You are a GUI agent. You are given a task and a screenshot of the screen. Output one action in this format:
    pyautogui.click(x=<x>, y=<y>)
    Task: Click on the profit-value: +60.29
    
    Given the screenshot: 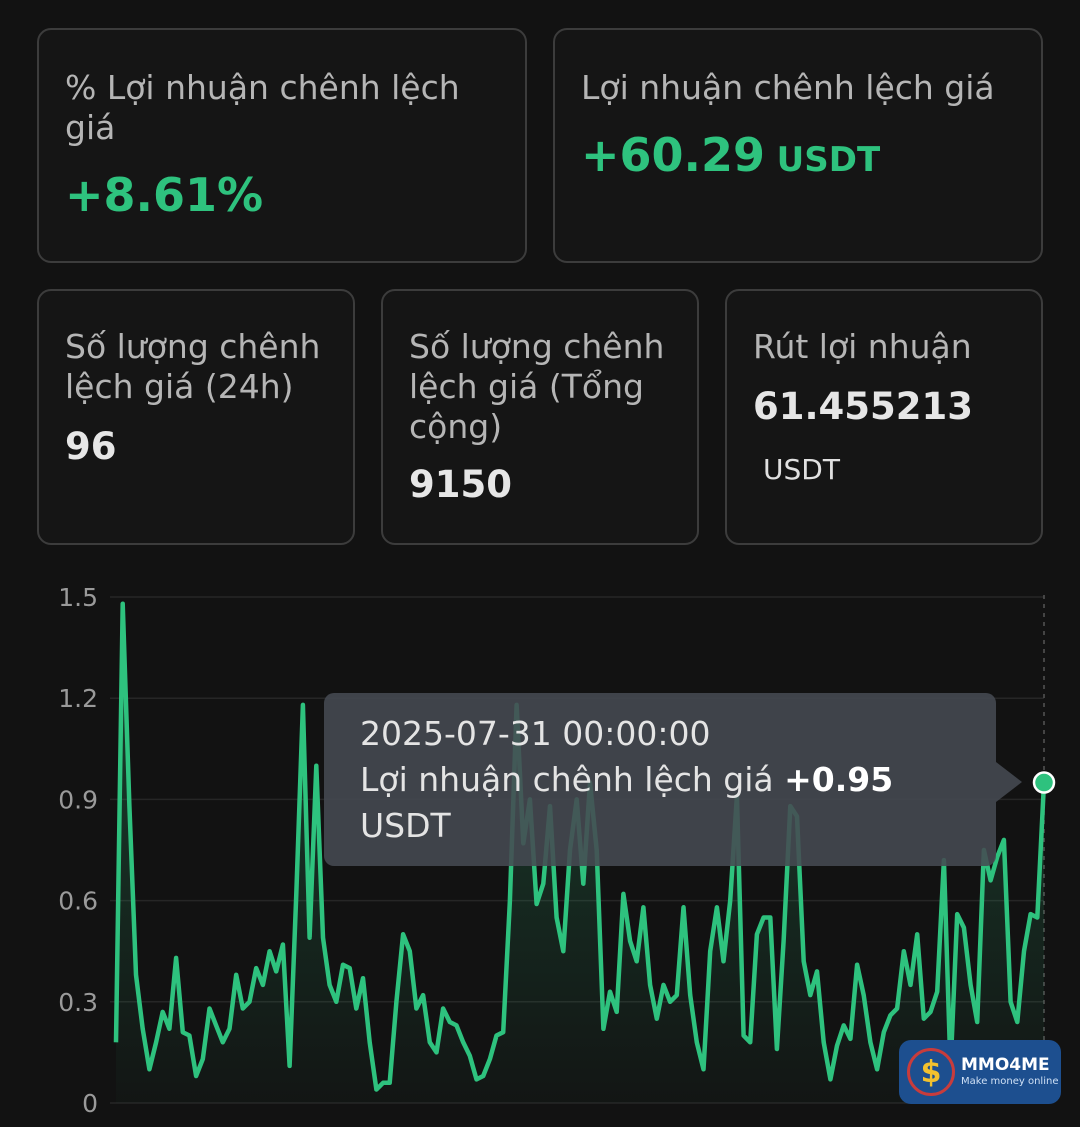 What is the action you would take?
    pyautogui.click(x=673, y=155)
    